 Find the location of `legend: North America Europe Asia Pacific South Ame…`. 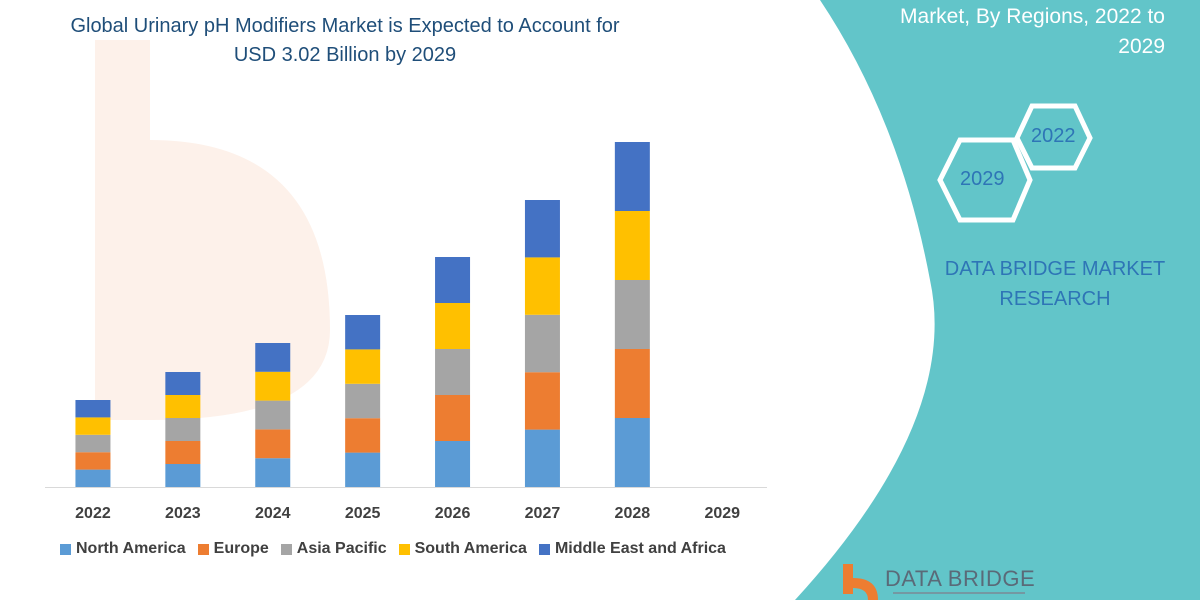

legend: North America Europe Asia Pacific South Ame… is located at coordinates (393, 549).